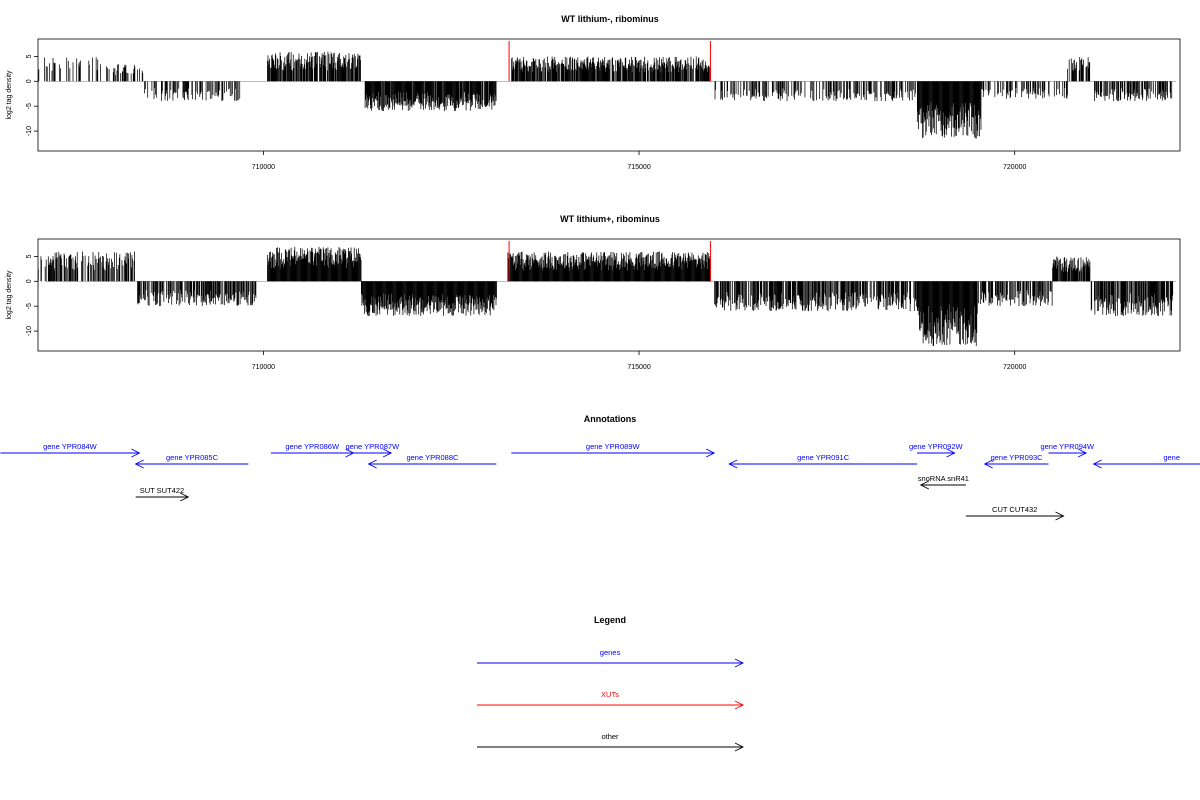  Describe the element at coordinates (936, 446) in the screenshot. I see `feature-label: gene YPR092W` at that location.